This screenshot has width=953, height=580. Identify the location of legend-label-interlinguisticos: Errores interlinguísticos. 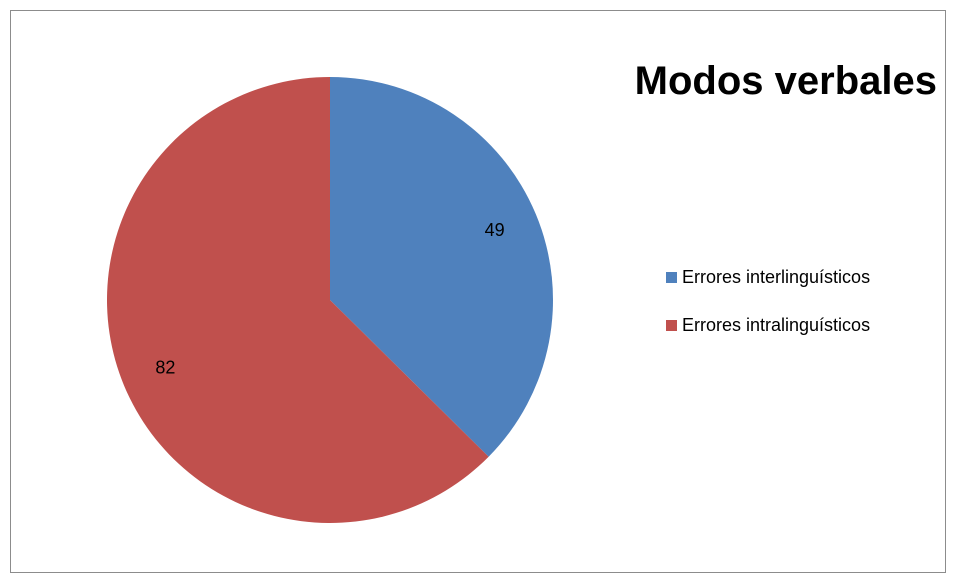
(776, 276).